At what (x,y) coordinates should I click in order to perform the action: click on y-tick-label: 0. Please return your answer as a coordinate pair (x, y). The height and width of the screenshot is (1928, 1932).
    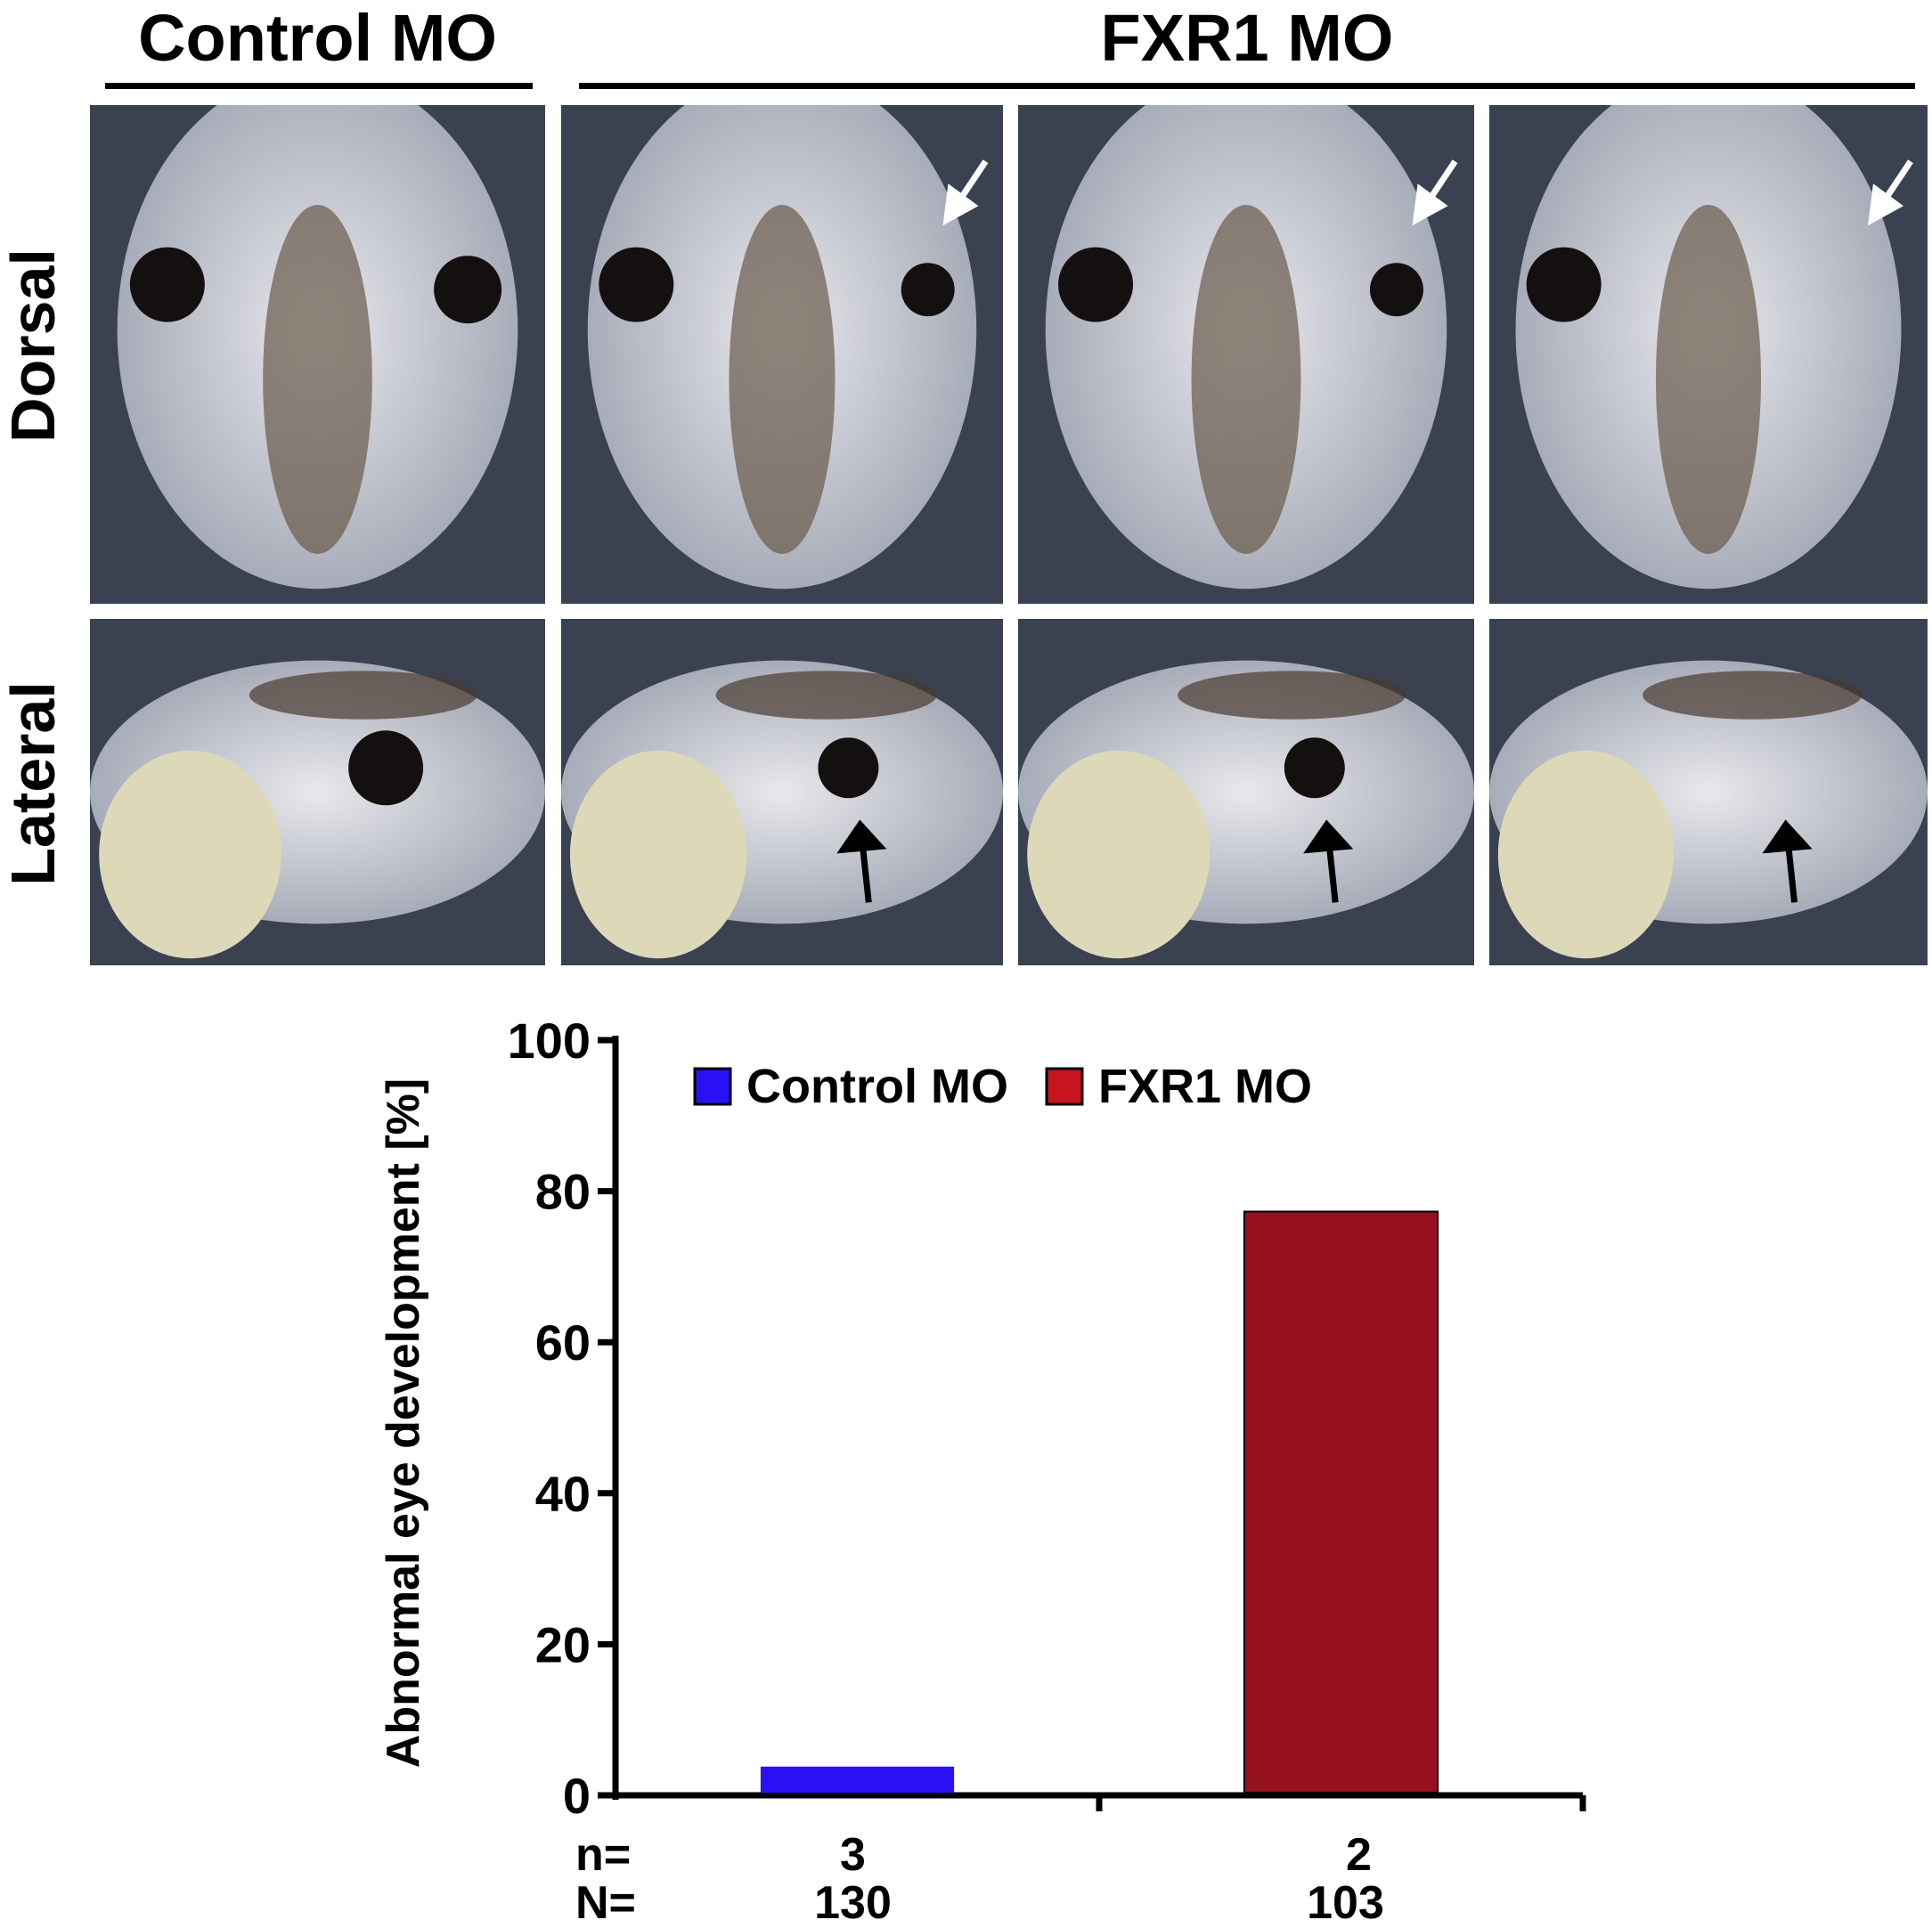
    Looking at the image, I should click on (577, 1796).